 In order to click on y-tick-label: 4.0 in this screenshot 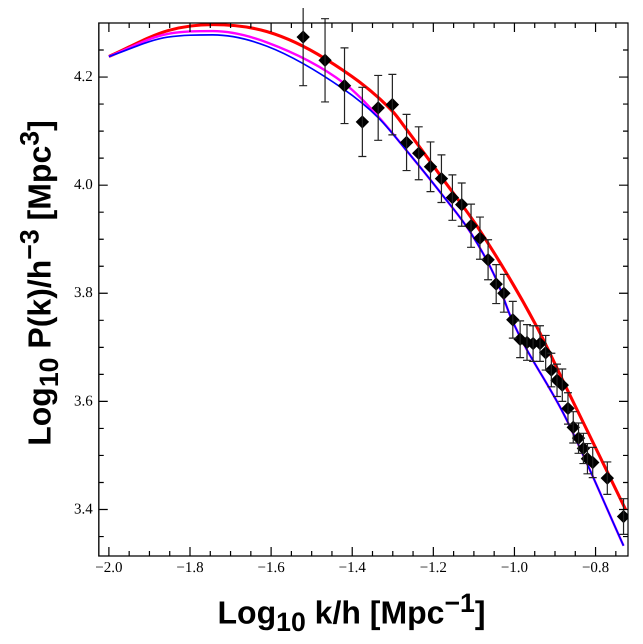, I will do `click(83, 185)`.